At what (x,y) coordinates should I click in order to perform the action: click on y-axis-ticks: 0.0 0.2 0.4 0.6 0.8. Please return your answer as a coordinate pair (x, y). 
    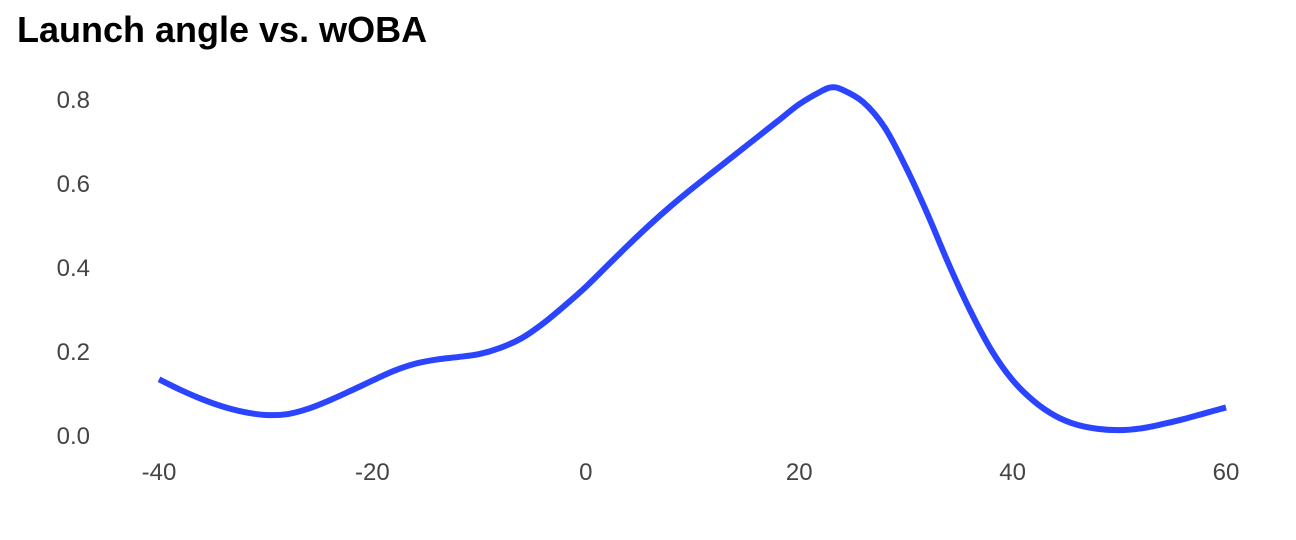
    Looking at the image, I should click on (73, 268).